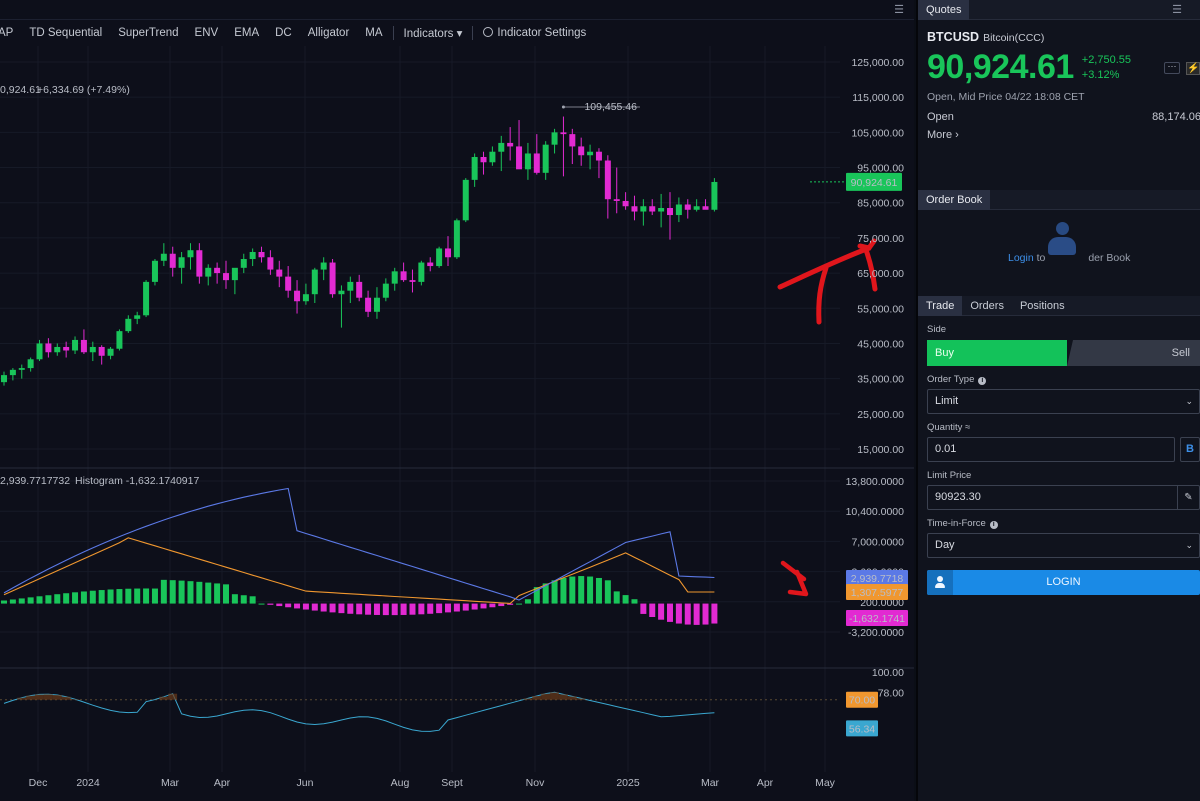  Describe the element at coordinates (875, 482) in the screenshot. I see `macd-axis-label: 13,800.0000` at that location.